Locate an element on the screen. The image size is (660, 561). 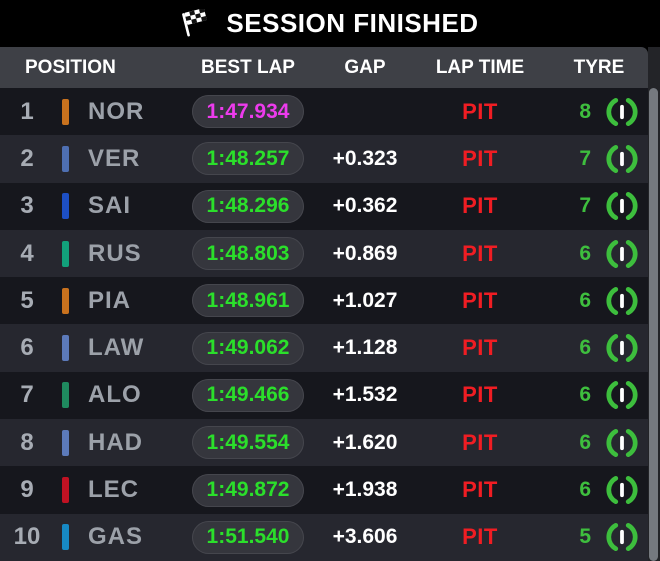
best-lap-cell: 1:51.540 is located at coordinates (248, 537).